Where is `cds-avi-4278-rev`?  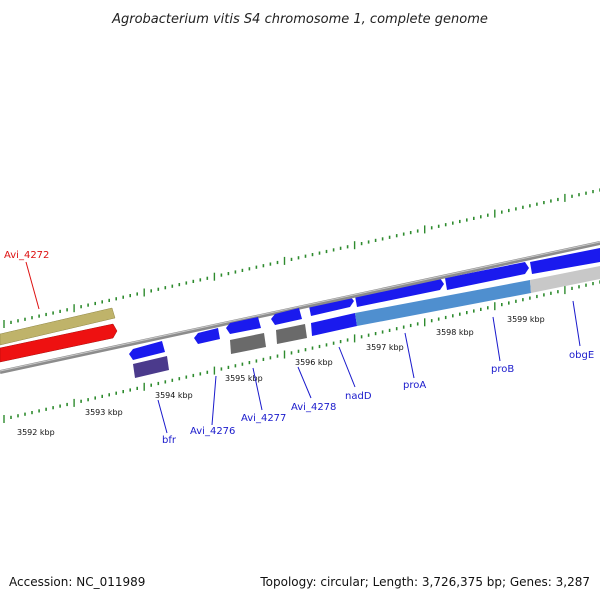 cds-avi-4278-rev is located at coordinates (291, 334).